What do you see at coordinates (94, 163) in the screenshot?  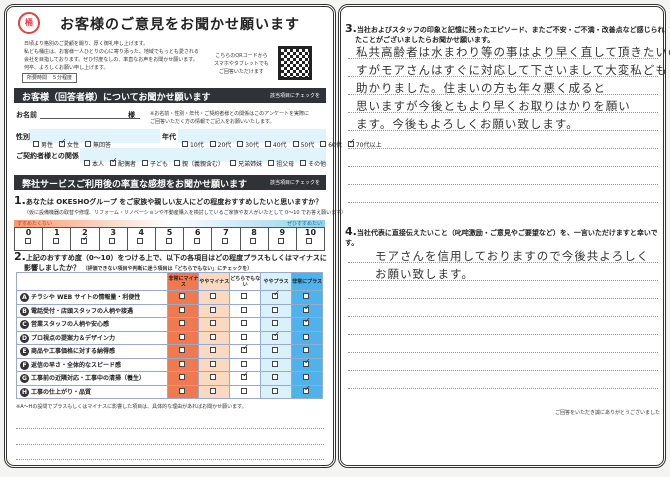 I see `option-checkbox: 本人` at bounding box center [94, 163].